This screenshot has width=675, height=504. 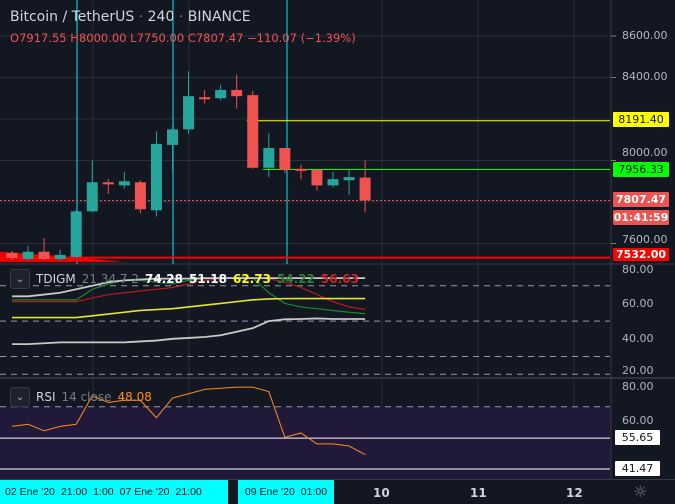 I want to click on time-label: 1:00, so click(x=103, y=492).